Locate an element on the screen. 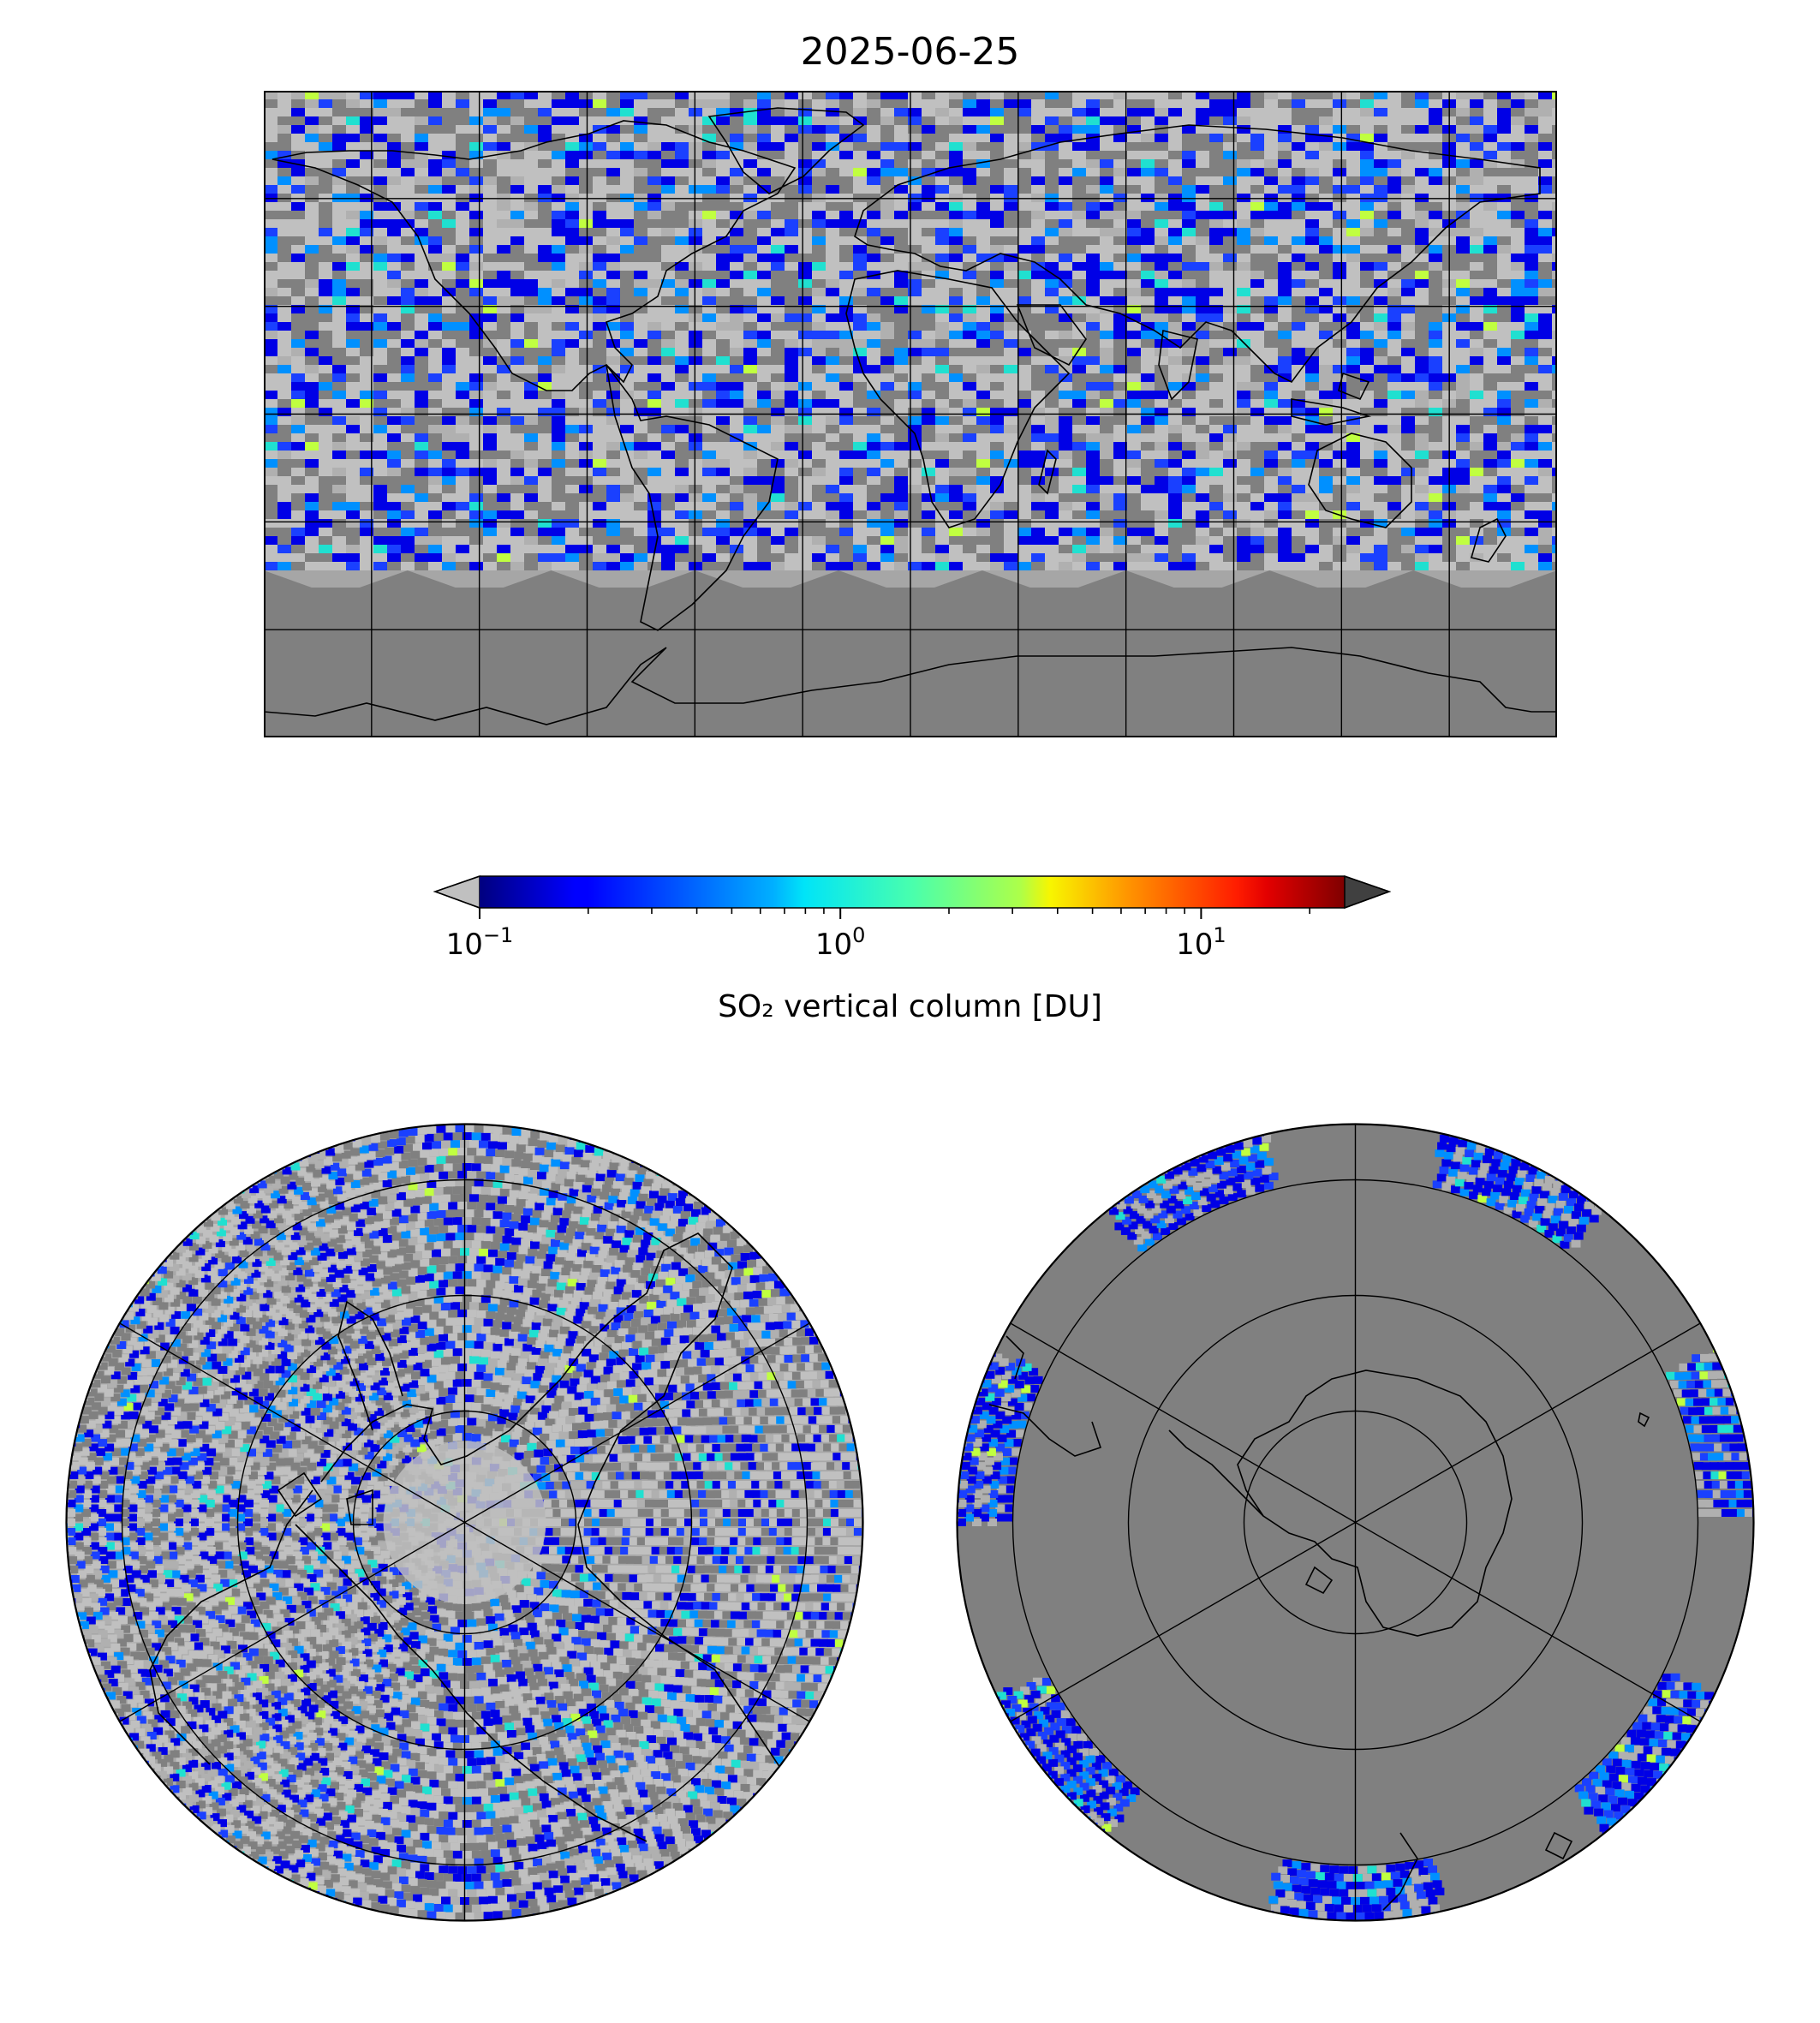 The height and width of the screenshot is (2023, 1820). colorbar-label: SO₂ vertical column [DU] is located at coordinates (910, 1006).